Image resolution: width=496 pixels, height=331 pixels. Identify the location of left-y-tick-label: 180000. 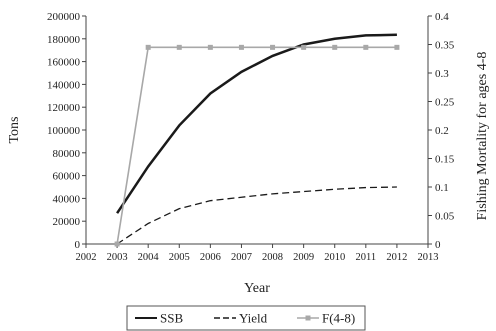
(64, 40).